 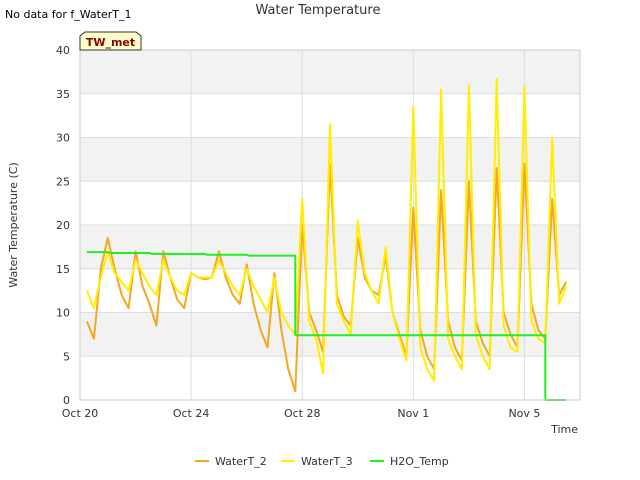 I want to click on x-tick-label: Oct 24, so click(x=191, y=413).